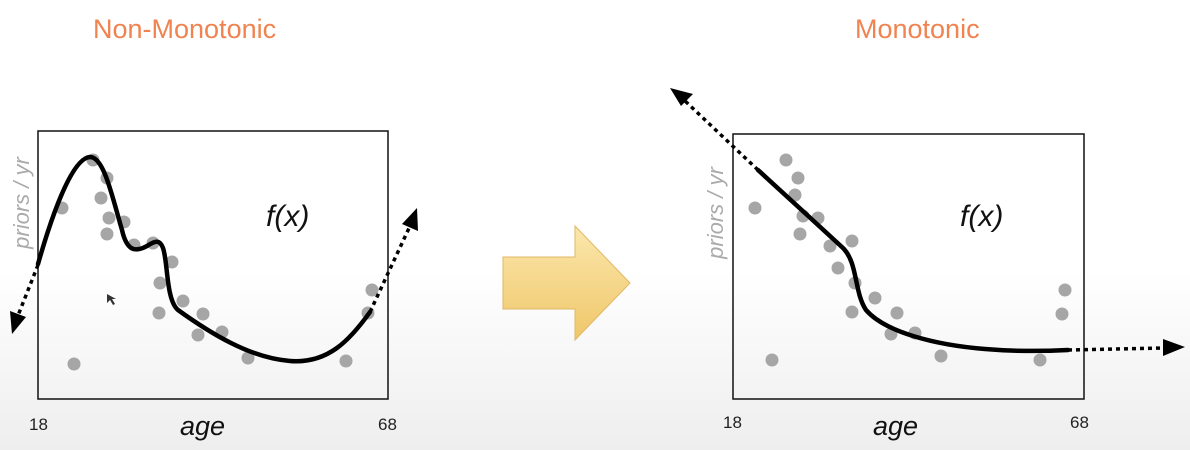 The width and height of the screenshot is (1190, 450). What do you see at coordinates (896, 426) in the screenshot?
I see `right-x-axis-label: age` at bounding box center [896, 426].